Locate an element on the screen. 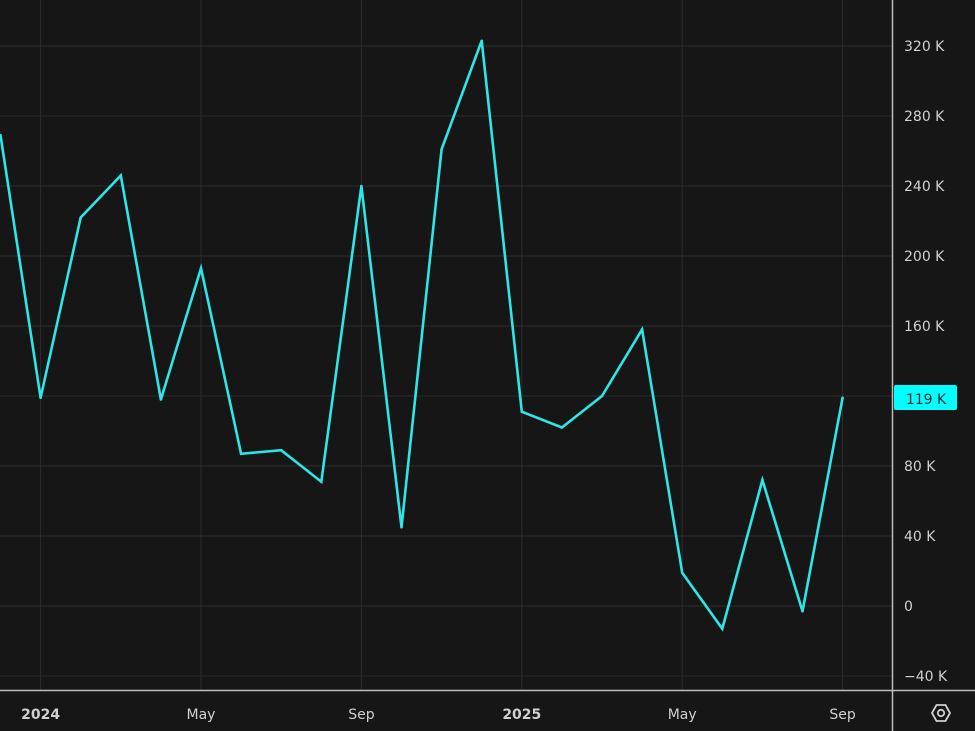 This screenshot has height=731, width=975. y-tick-label: 80 K is located at coordinates (920, 467).